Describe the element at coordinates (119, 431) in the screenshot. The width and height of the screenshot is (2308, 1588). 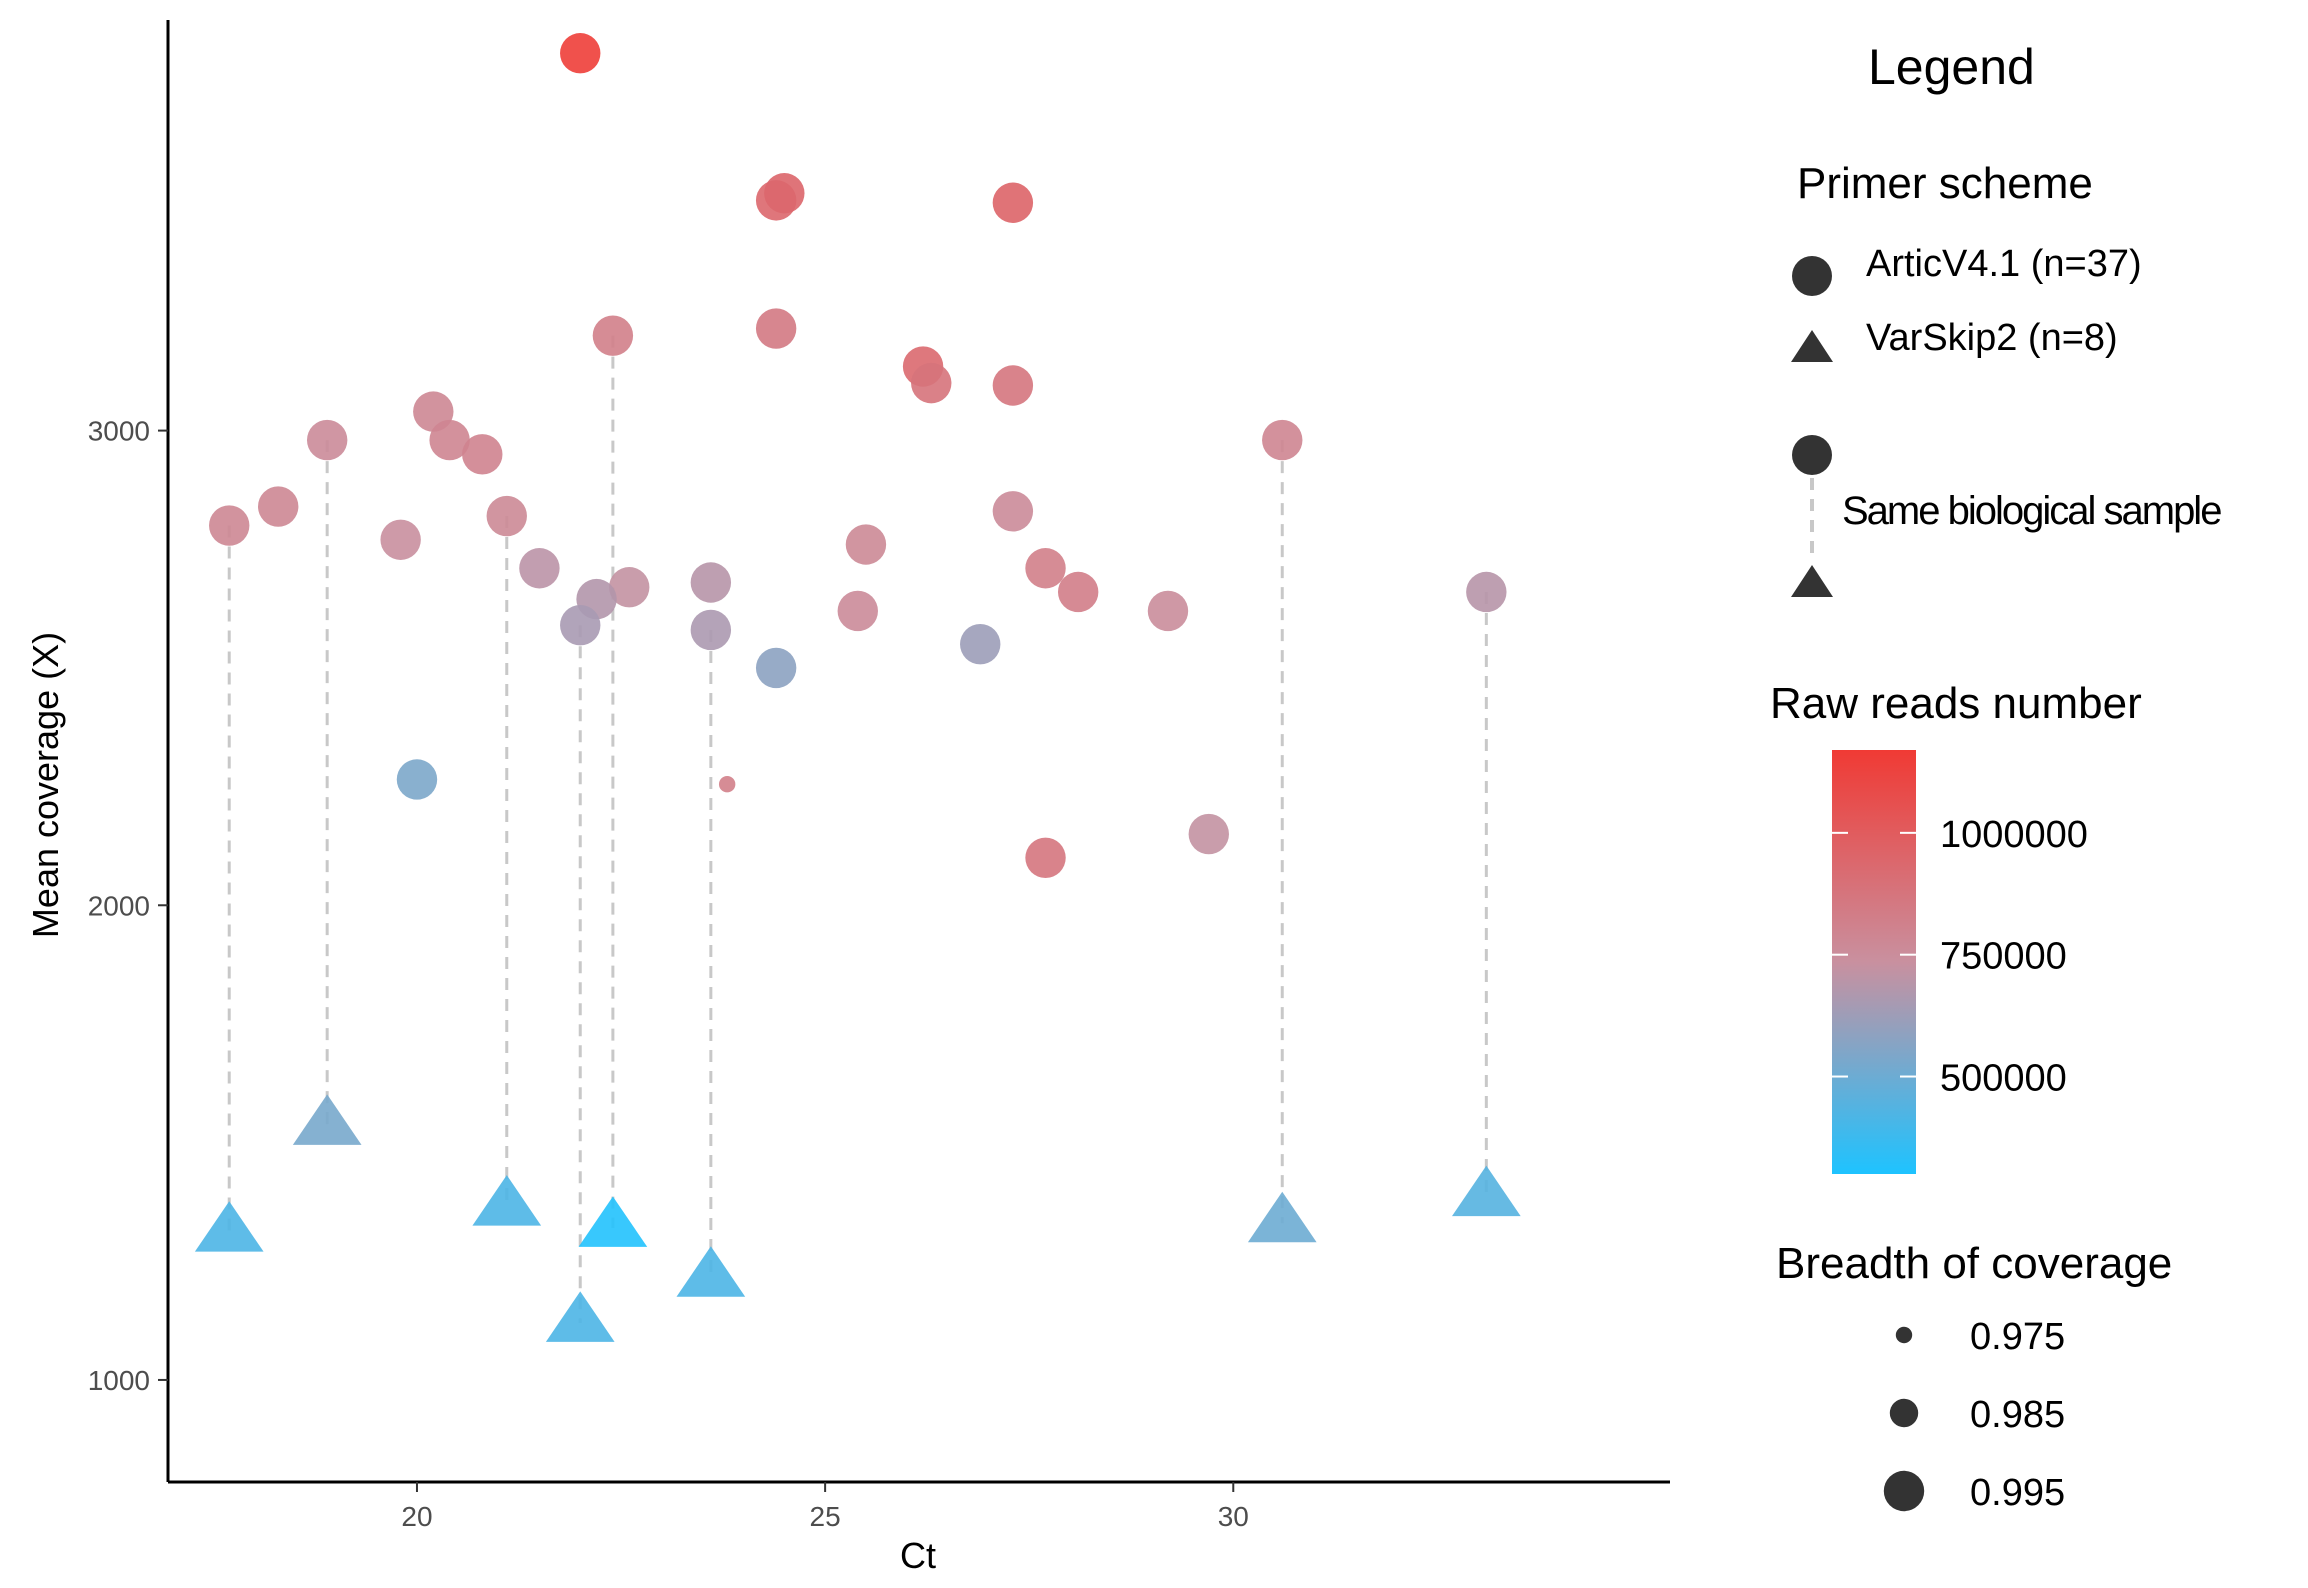
I see `y-tick-label: 3000` at that location.